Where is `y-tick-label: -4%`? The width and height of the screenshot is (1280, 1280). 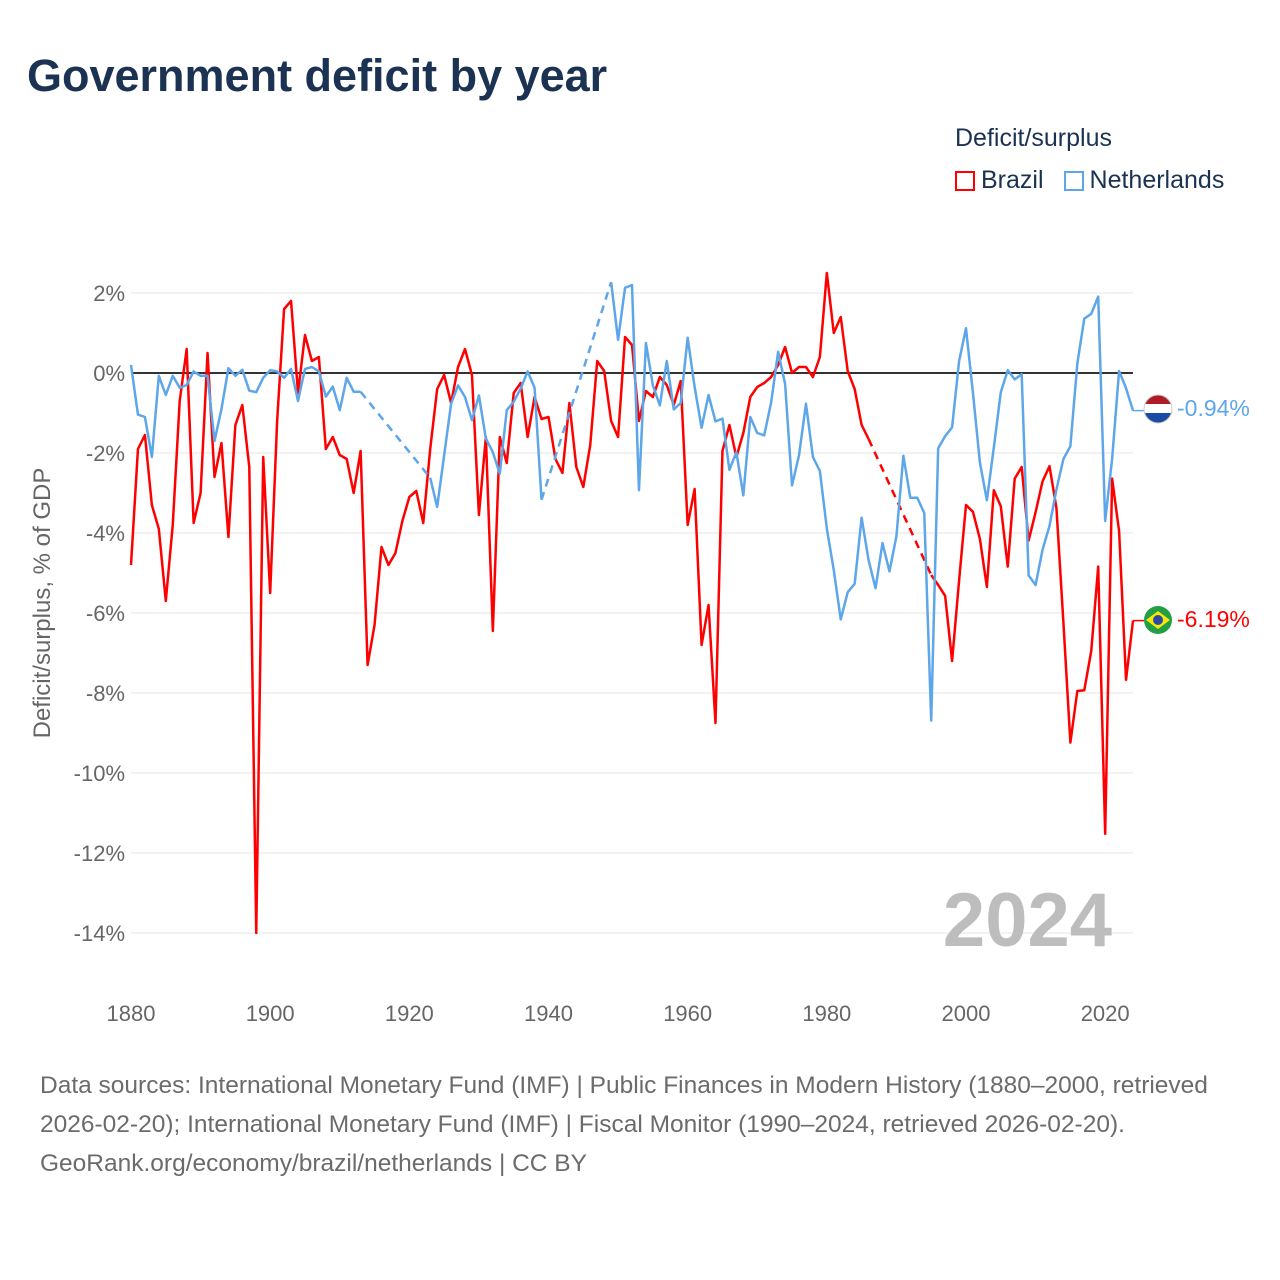
y-tick-label: -4% is located at coordinates (105, 533).